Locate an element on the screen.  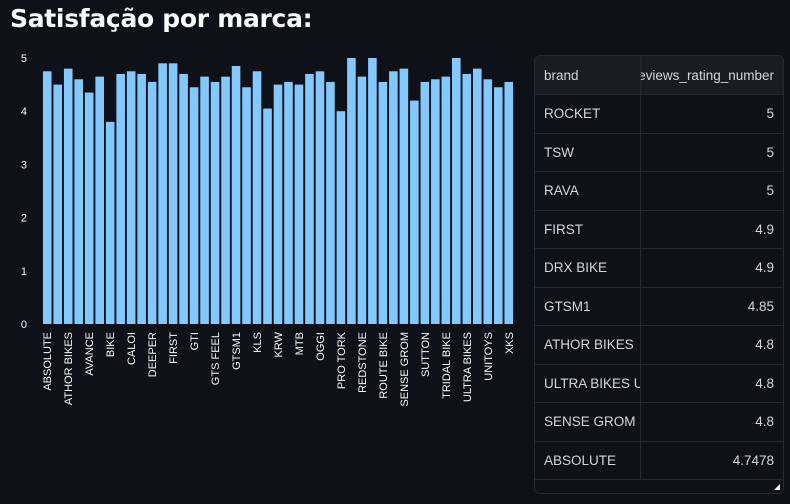
table-header-row: brand reviews_rating_number is located at coordinates (659, 75).